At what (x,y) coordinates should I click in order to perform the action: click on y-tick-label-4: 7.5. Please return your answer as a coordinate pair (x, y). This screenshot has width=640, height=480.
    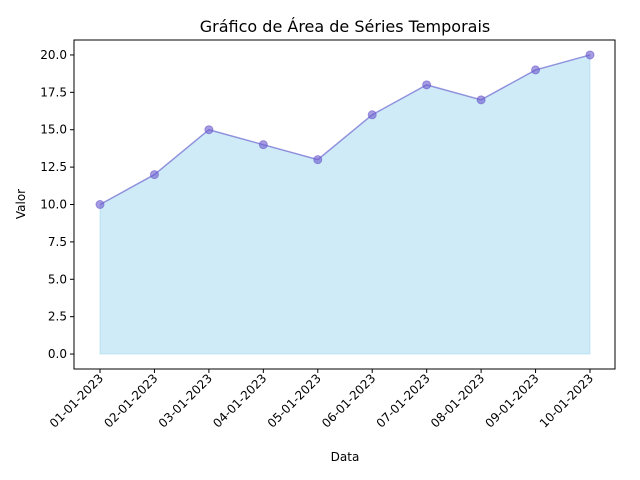
    Looking at the image, I should click on (57, 242).